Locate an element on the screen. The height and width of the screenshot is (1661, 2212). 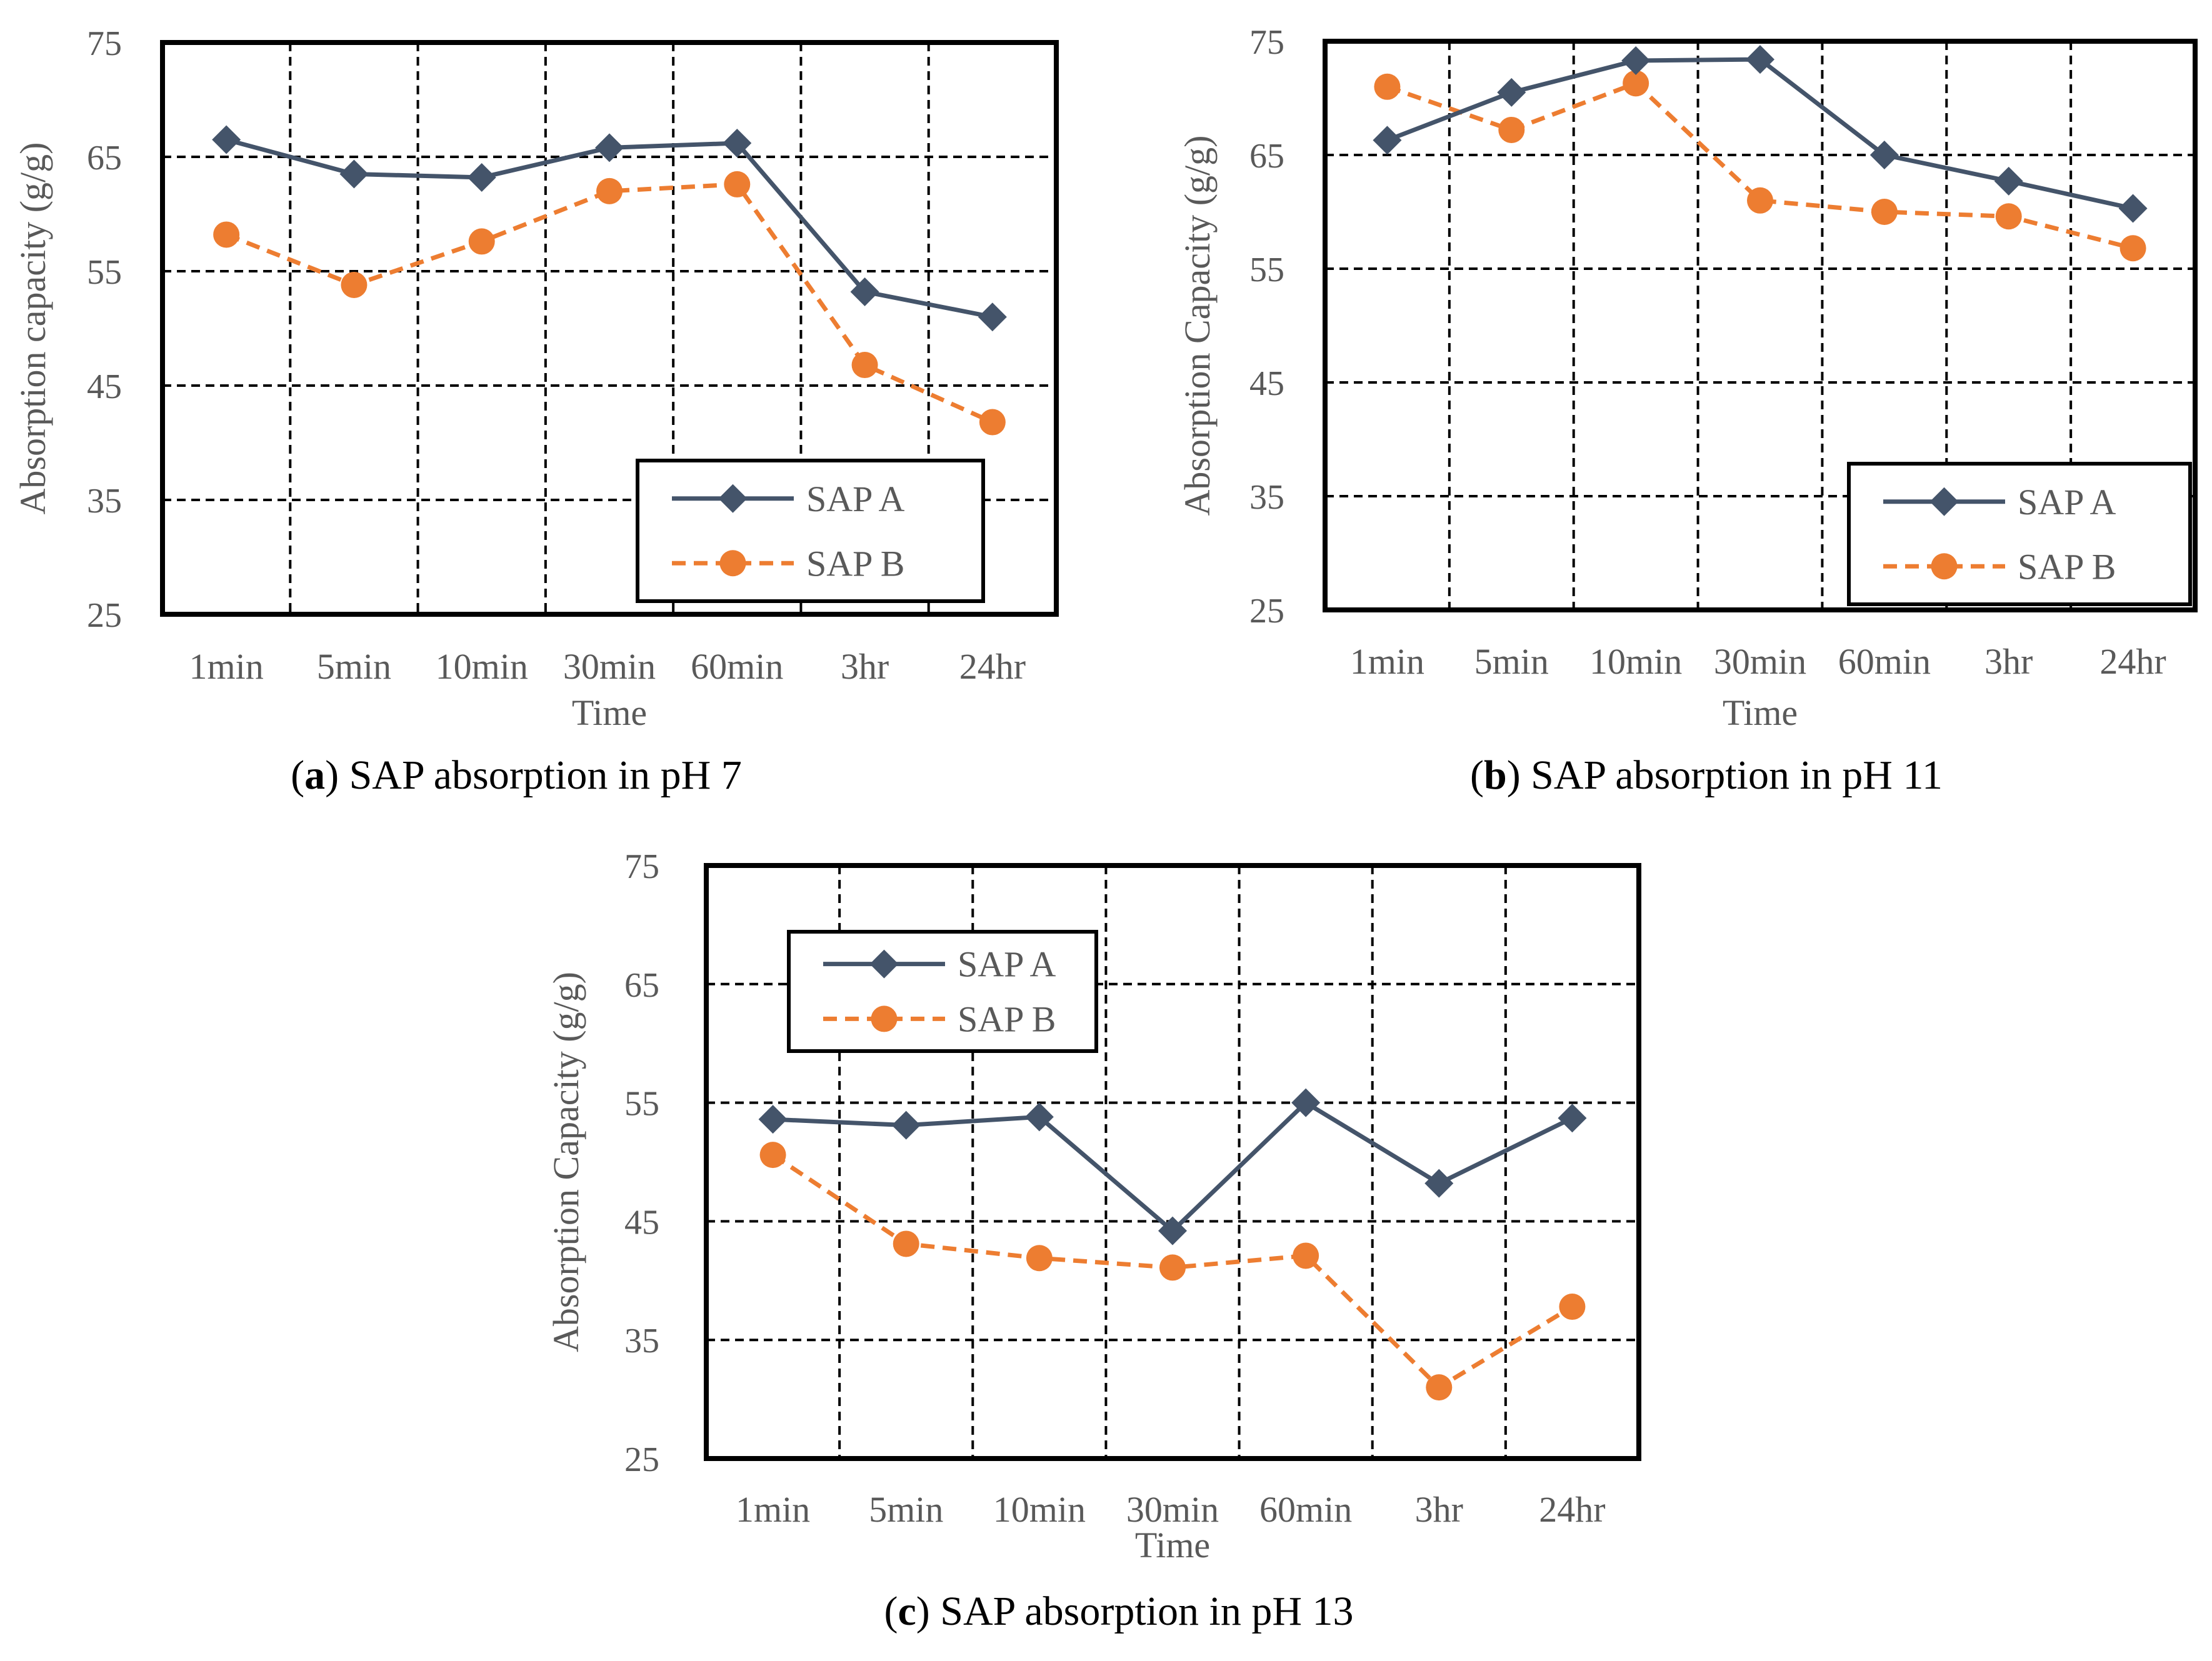
figure-caption: (a) SAP absorption in pH 7 is located at coordinates (516, 775).